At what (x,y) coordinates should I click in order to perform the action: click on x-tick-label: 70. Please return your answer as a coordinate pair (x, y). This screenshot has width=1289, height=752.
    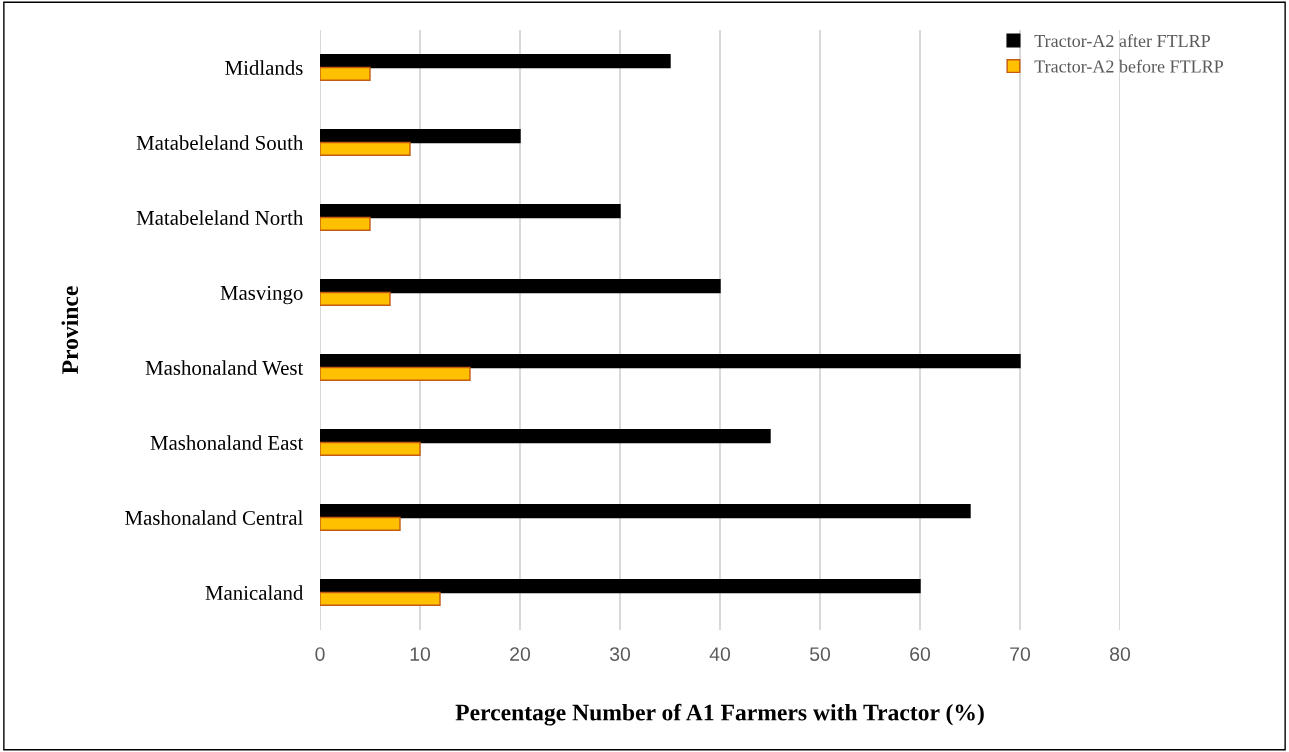
    Looking at the image, I should click on (1020, 654).